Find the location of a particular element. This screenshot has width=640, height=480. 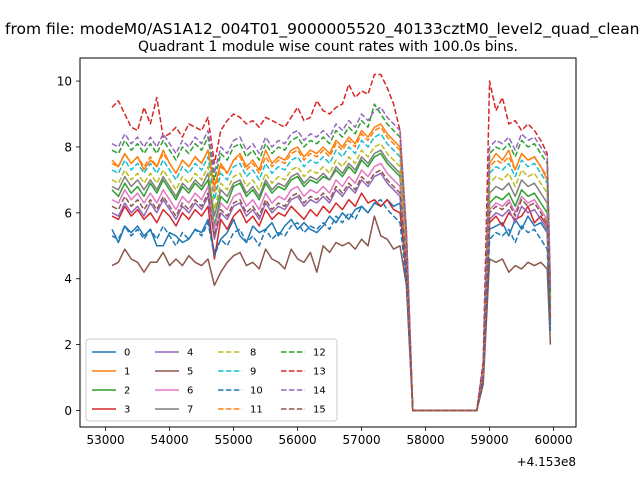

legend-label-0: 0 is located at coordinates (127, 353).